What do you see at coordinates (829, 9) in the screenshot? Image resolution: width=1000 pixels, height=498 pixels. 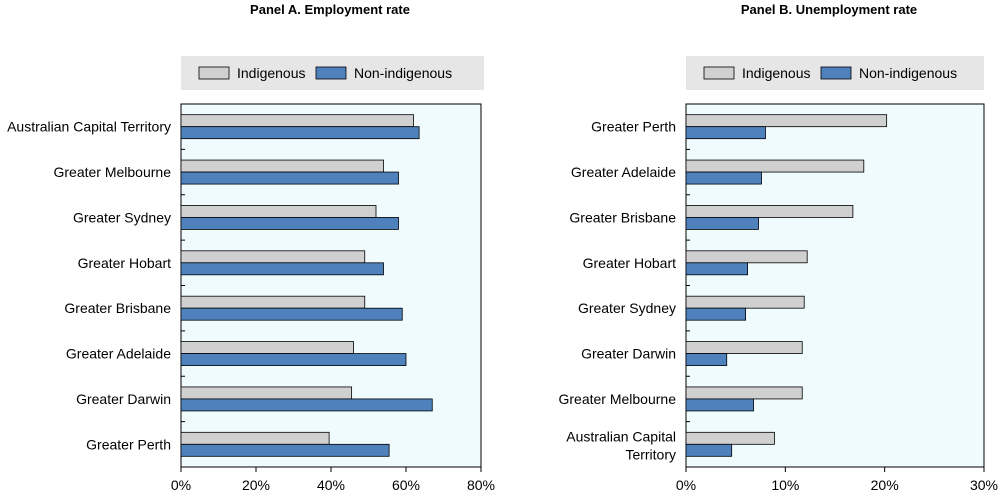 I see `panel-title: Panel B. Unemployment rate` at bounding box center [829, 9].